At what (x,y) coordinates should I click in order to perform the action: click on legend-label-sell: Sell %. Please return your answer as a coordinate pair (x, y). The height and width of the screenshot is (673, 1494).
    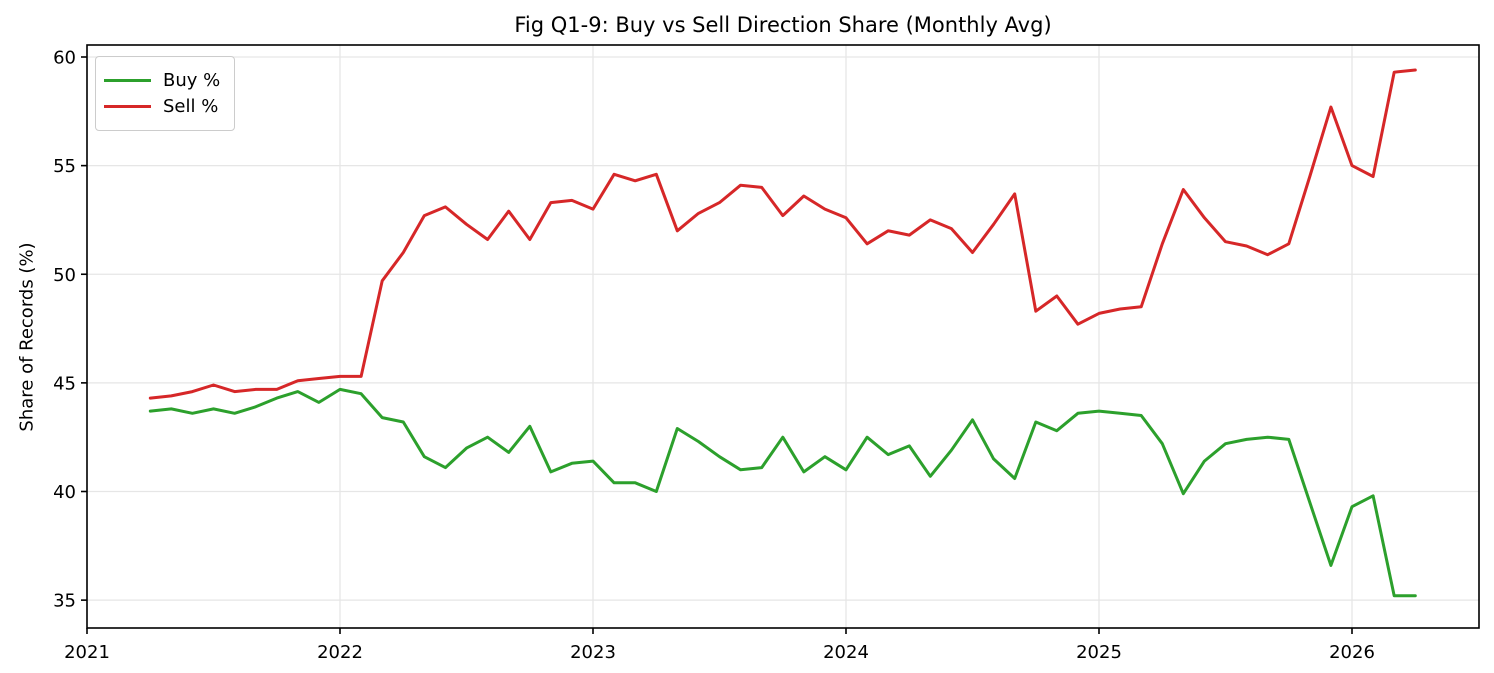
    Looking at the image, I should click on (191, 106).